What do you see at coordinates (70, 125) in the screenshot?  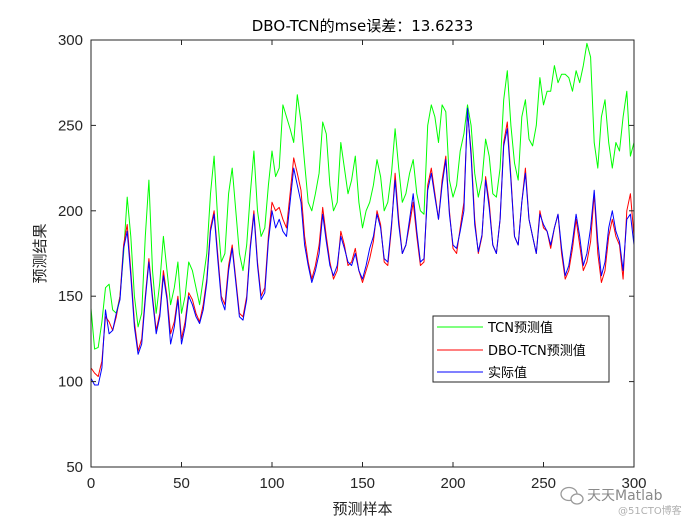 I see `y-tick-label: 250` at bounding box center [70, 125].